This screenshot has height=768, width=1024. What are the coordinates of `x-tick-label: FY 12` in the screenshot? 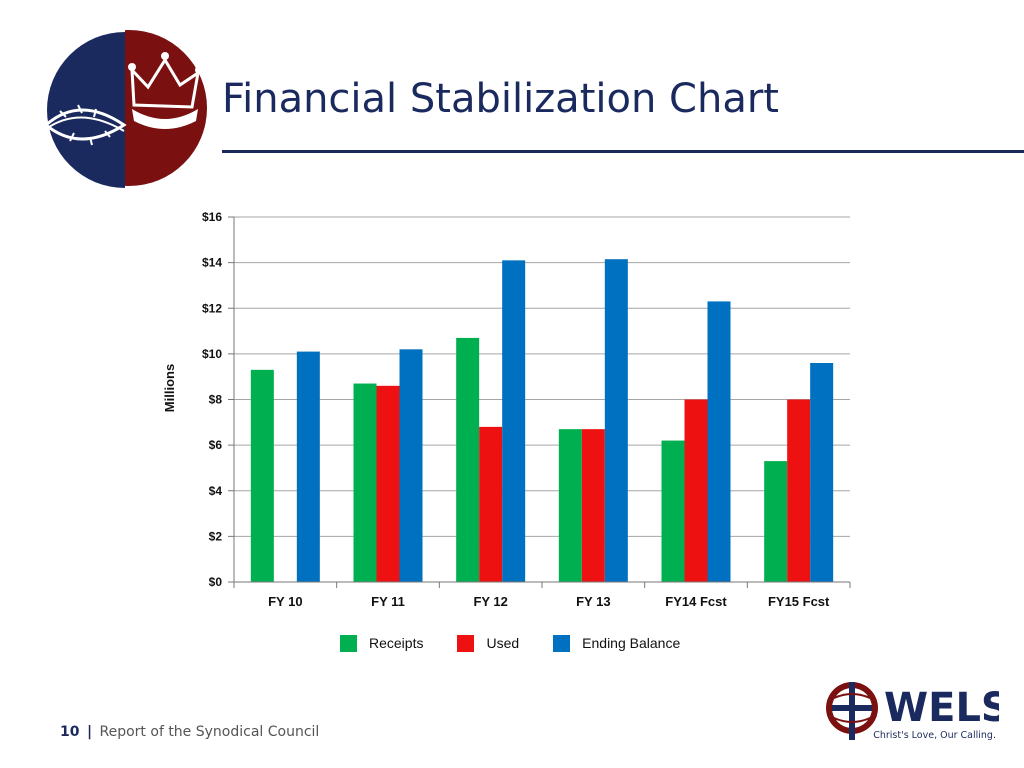 It's located at (490, 601).